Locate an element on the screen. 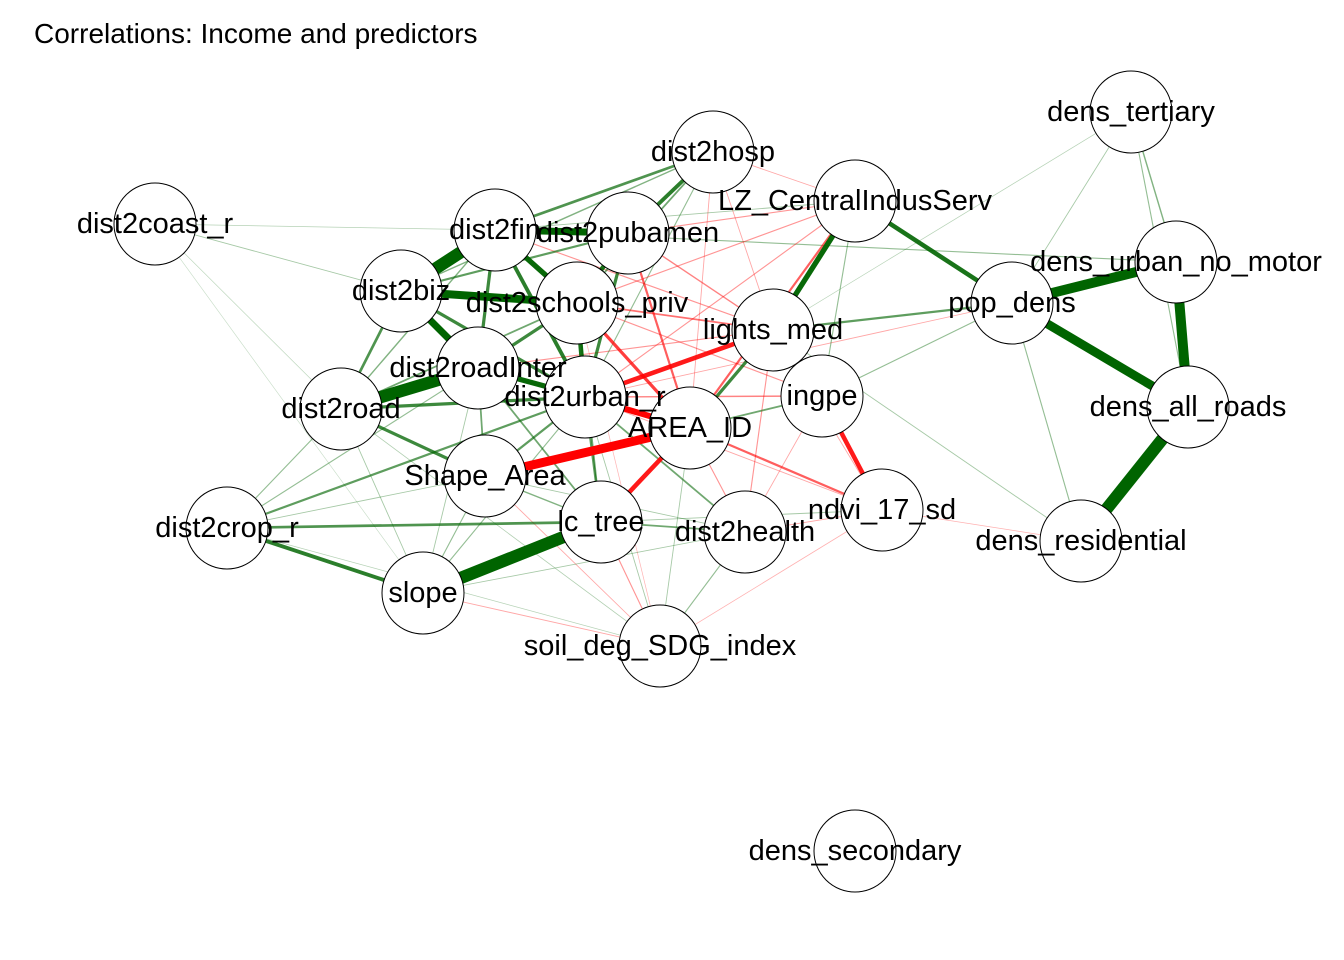 The width and height of the screenshot is (1344, 960). edge-dist2schools-priv-ingpe is located at coordinates (699, 349).